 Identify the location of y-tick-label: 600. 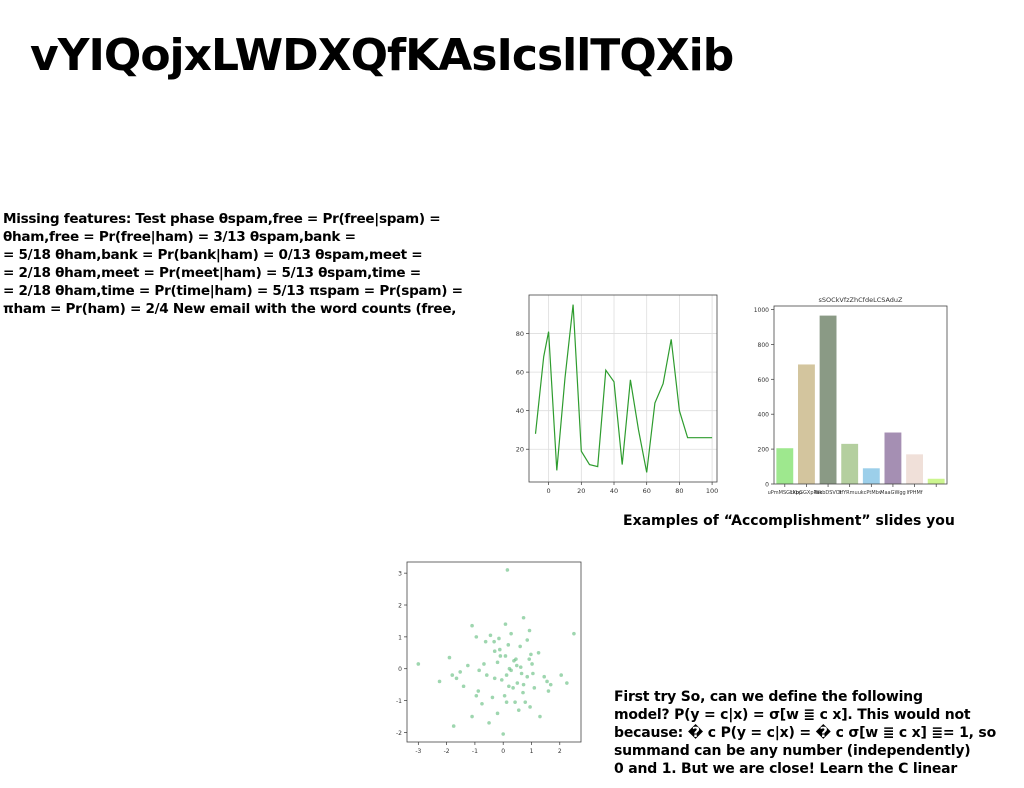
(764, 380).